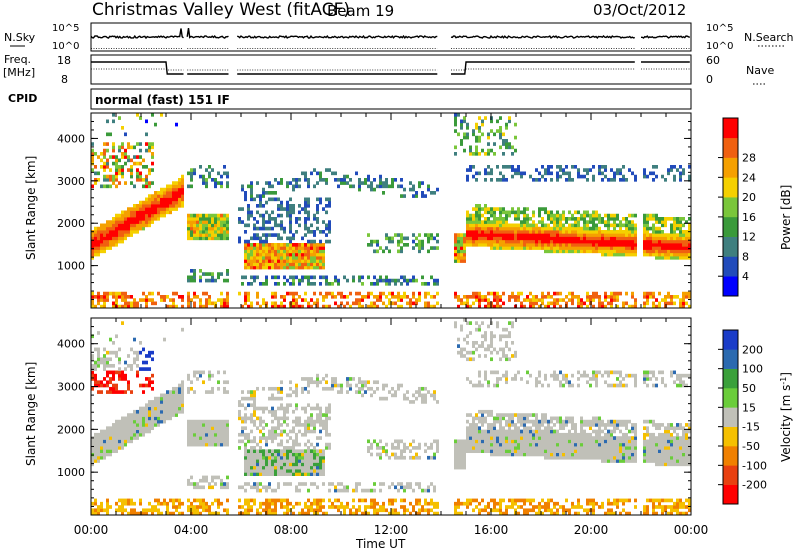  Describe the element at coordinates (524, 215) in the screenshot. I see `power-cell-2032` at that location.